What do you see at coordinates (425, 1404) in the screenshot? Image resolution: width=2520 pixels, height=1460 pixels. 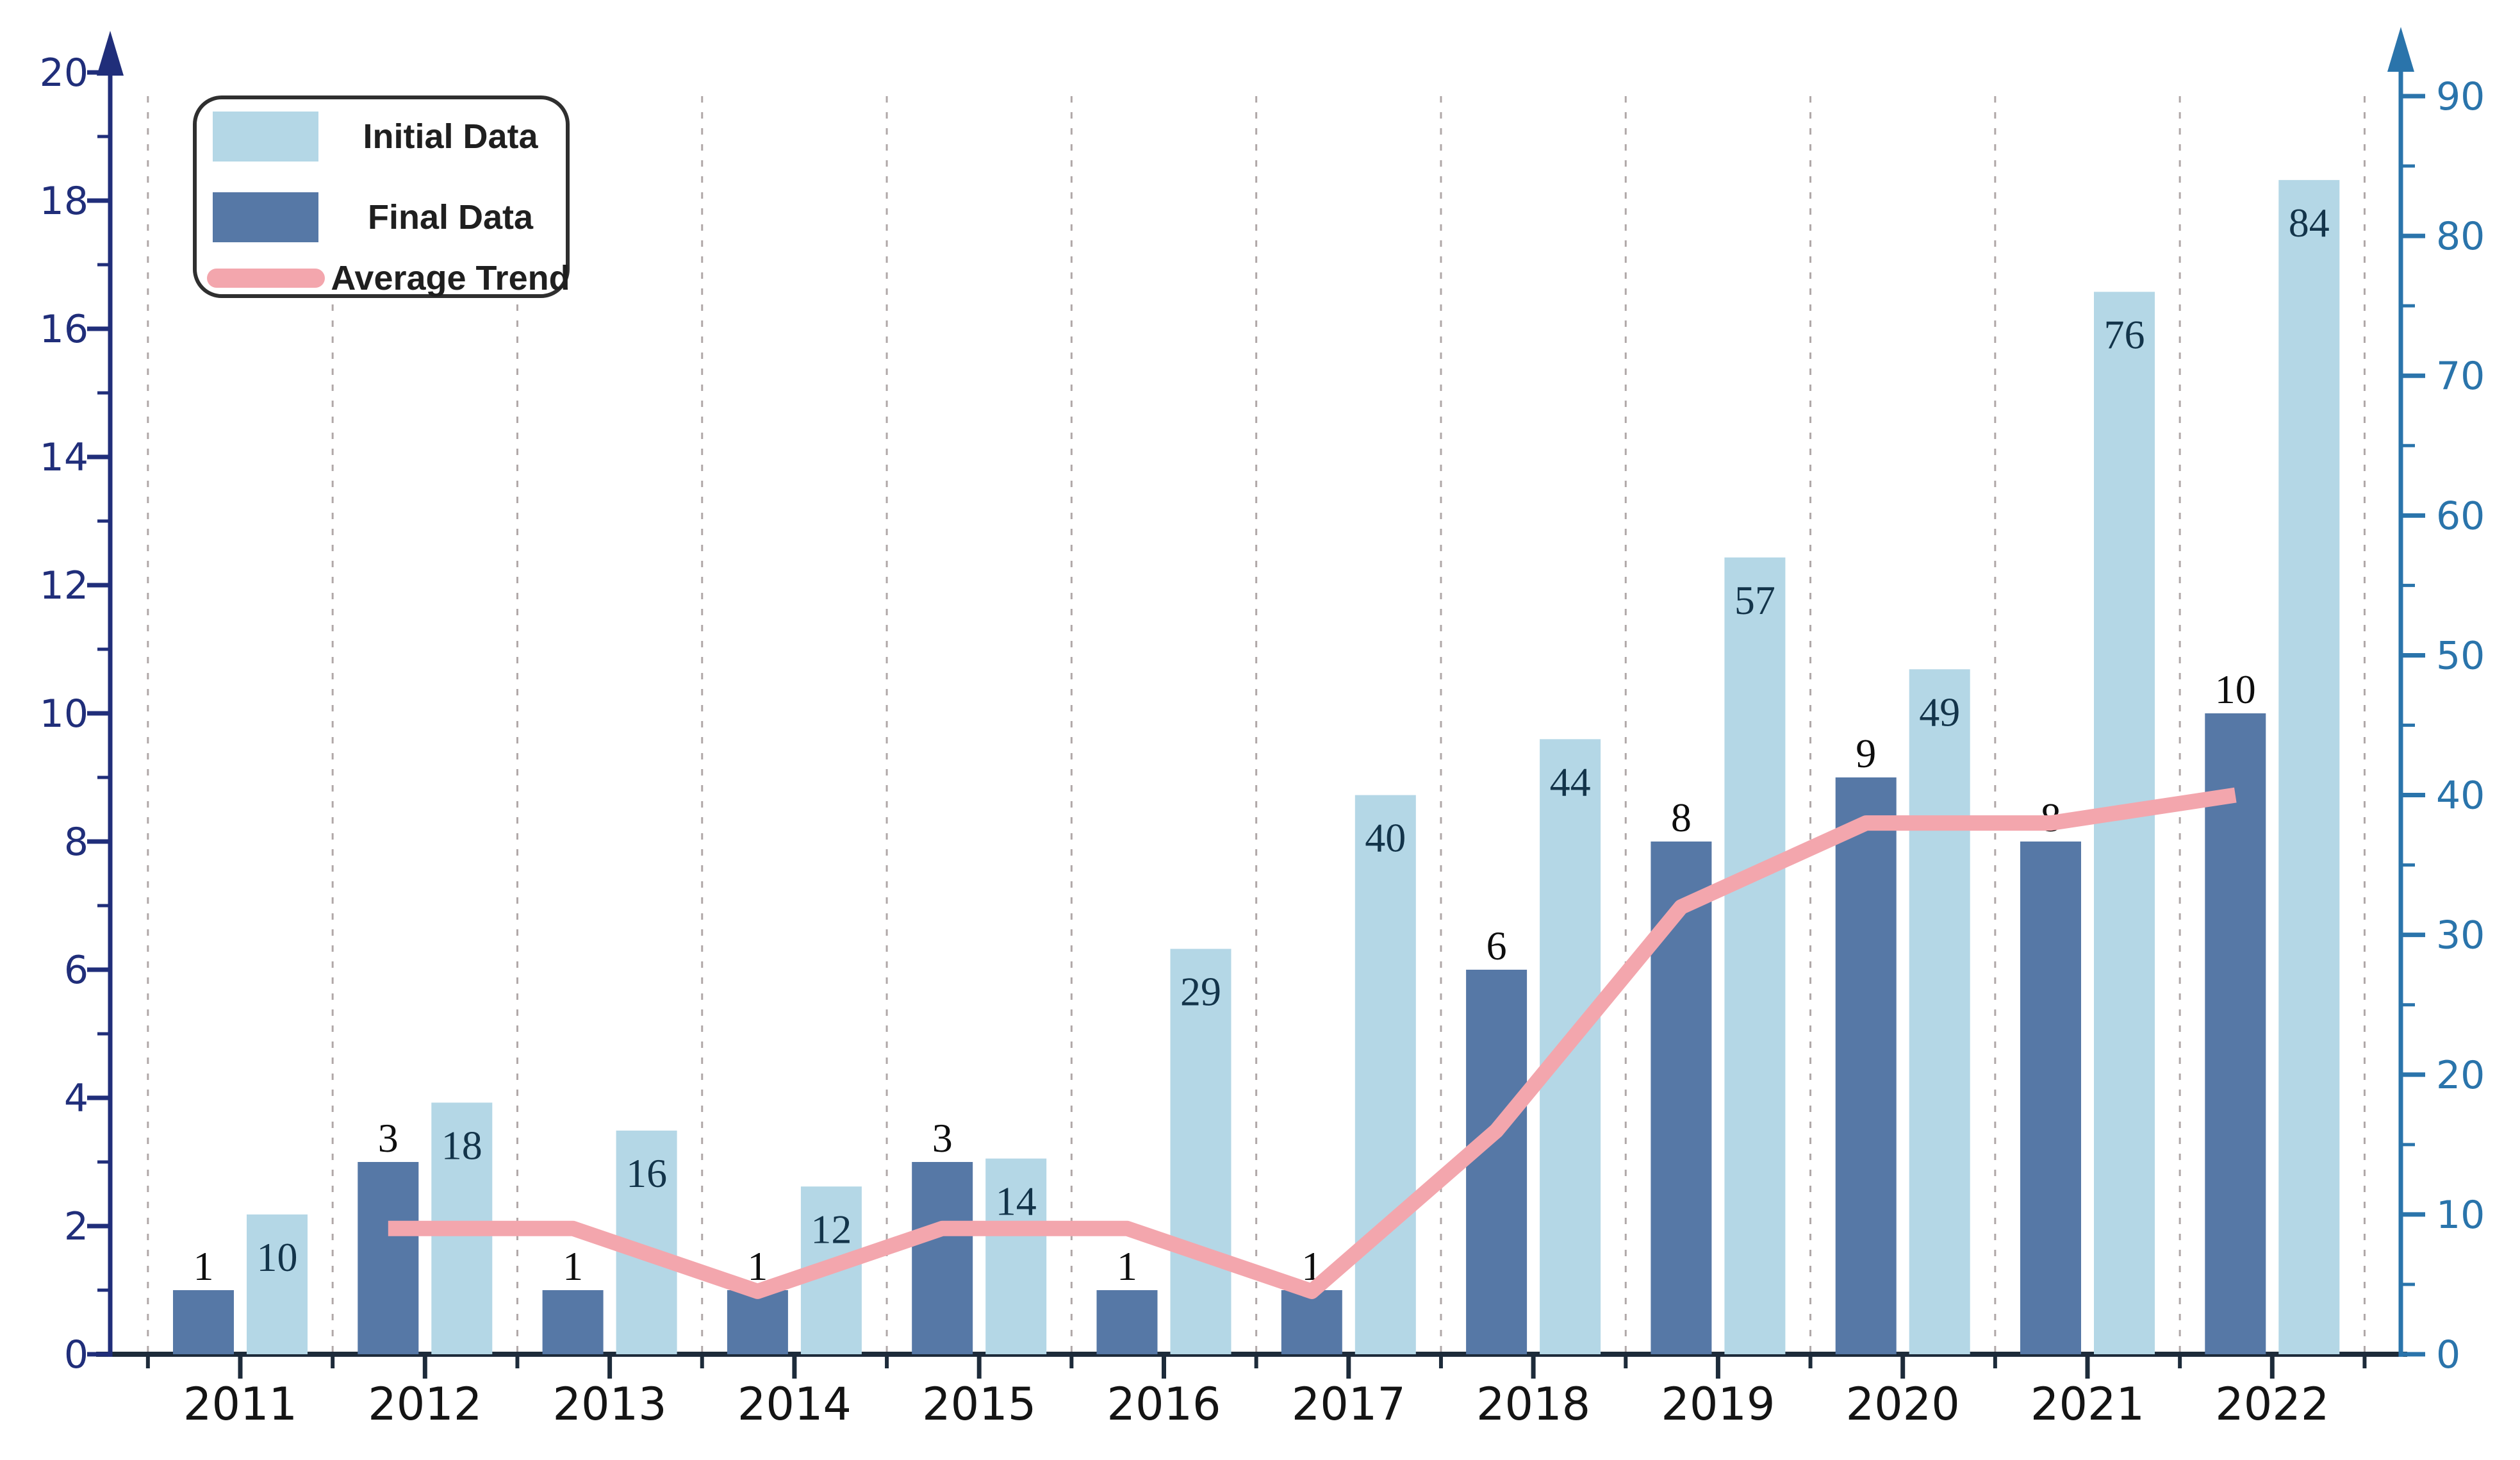 I see `x-tick-label-2012: 2012` at bounding box center [425, 1404].